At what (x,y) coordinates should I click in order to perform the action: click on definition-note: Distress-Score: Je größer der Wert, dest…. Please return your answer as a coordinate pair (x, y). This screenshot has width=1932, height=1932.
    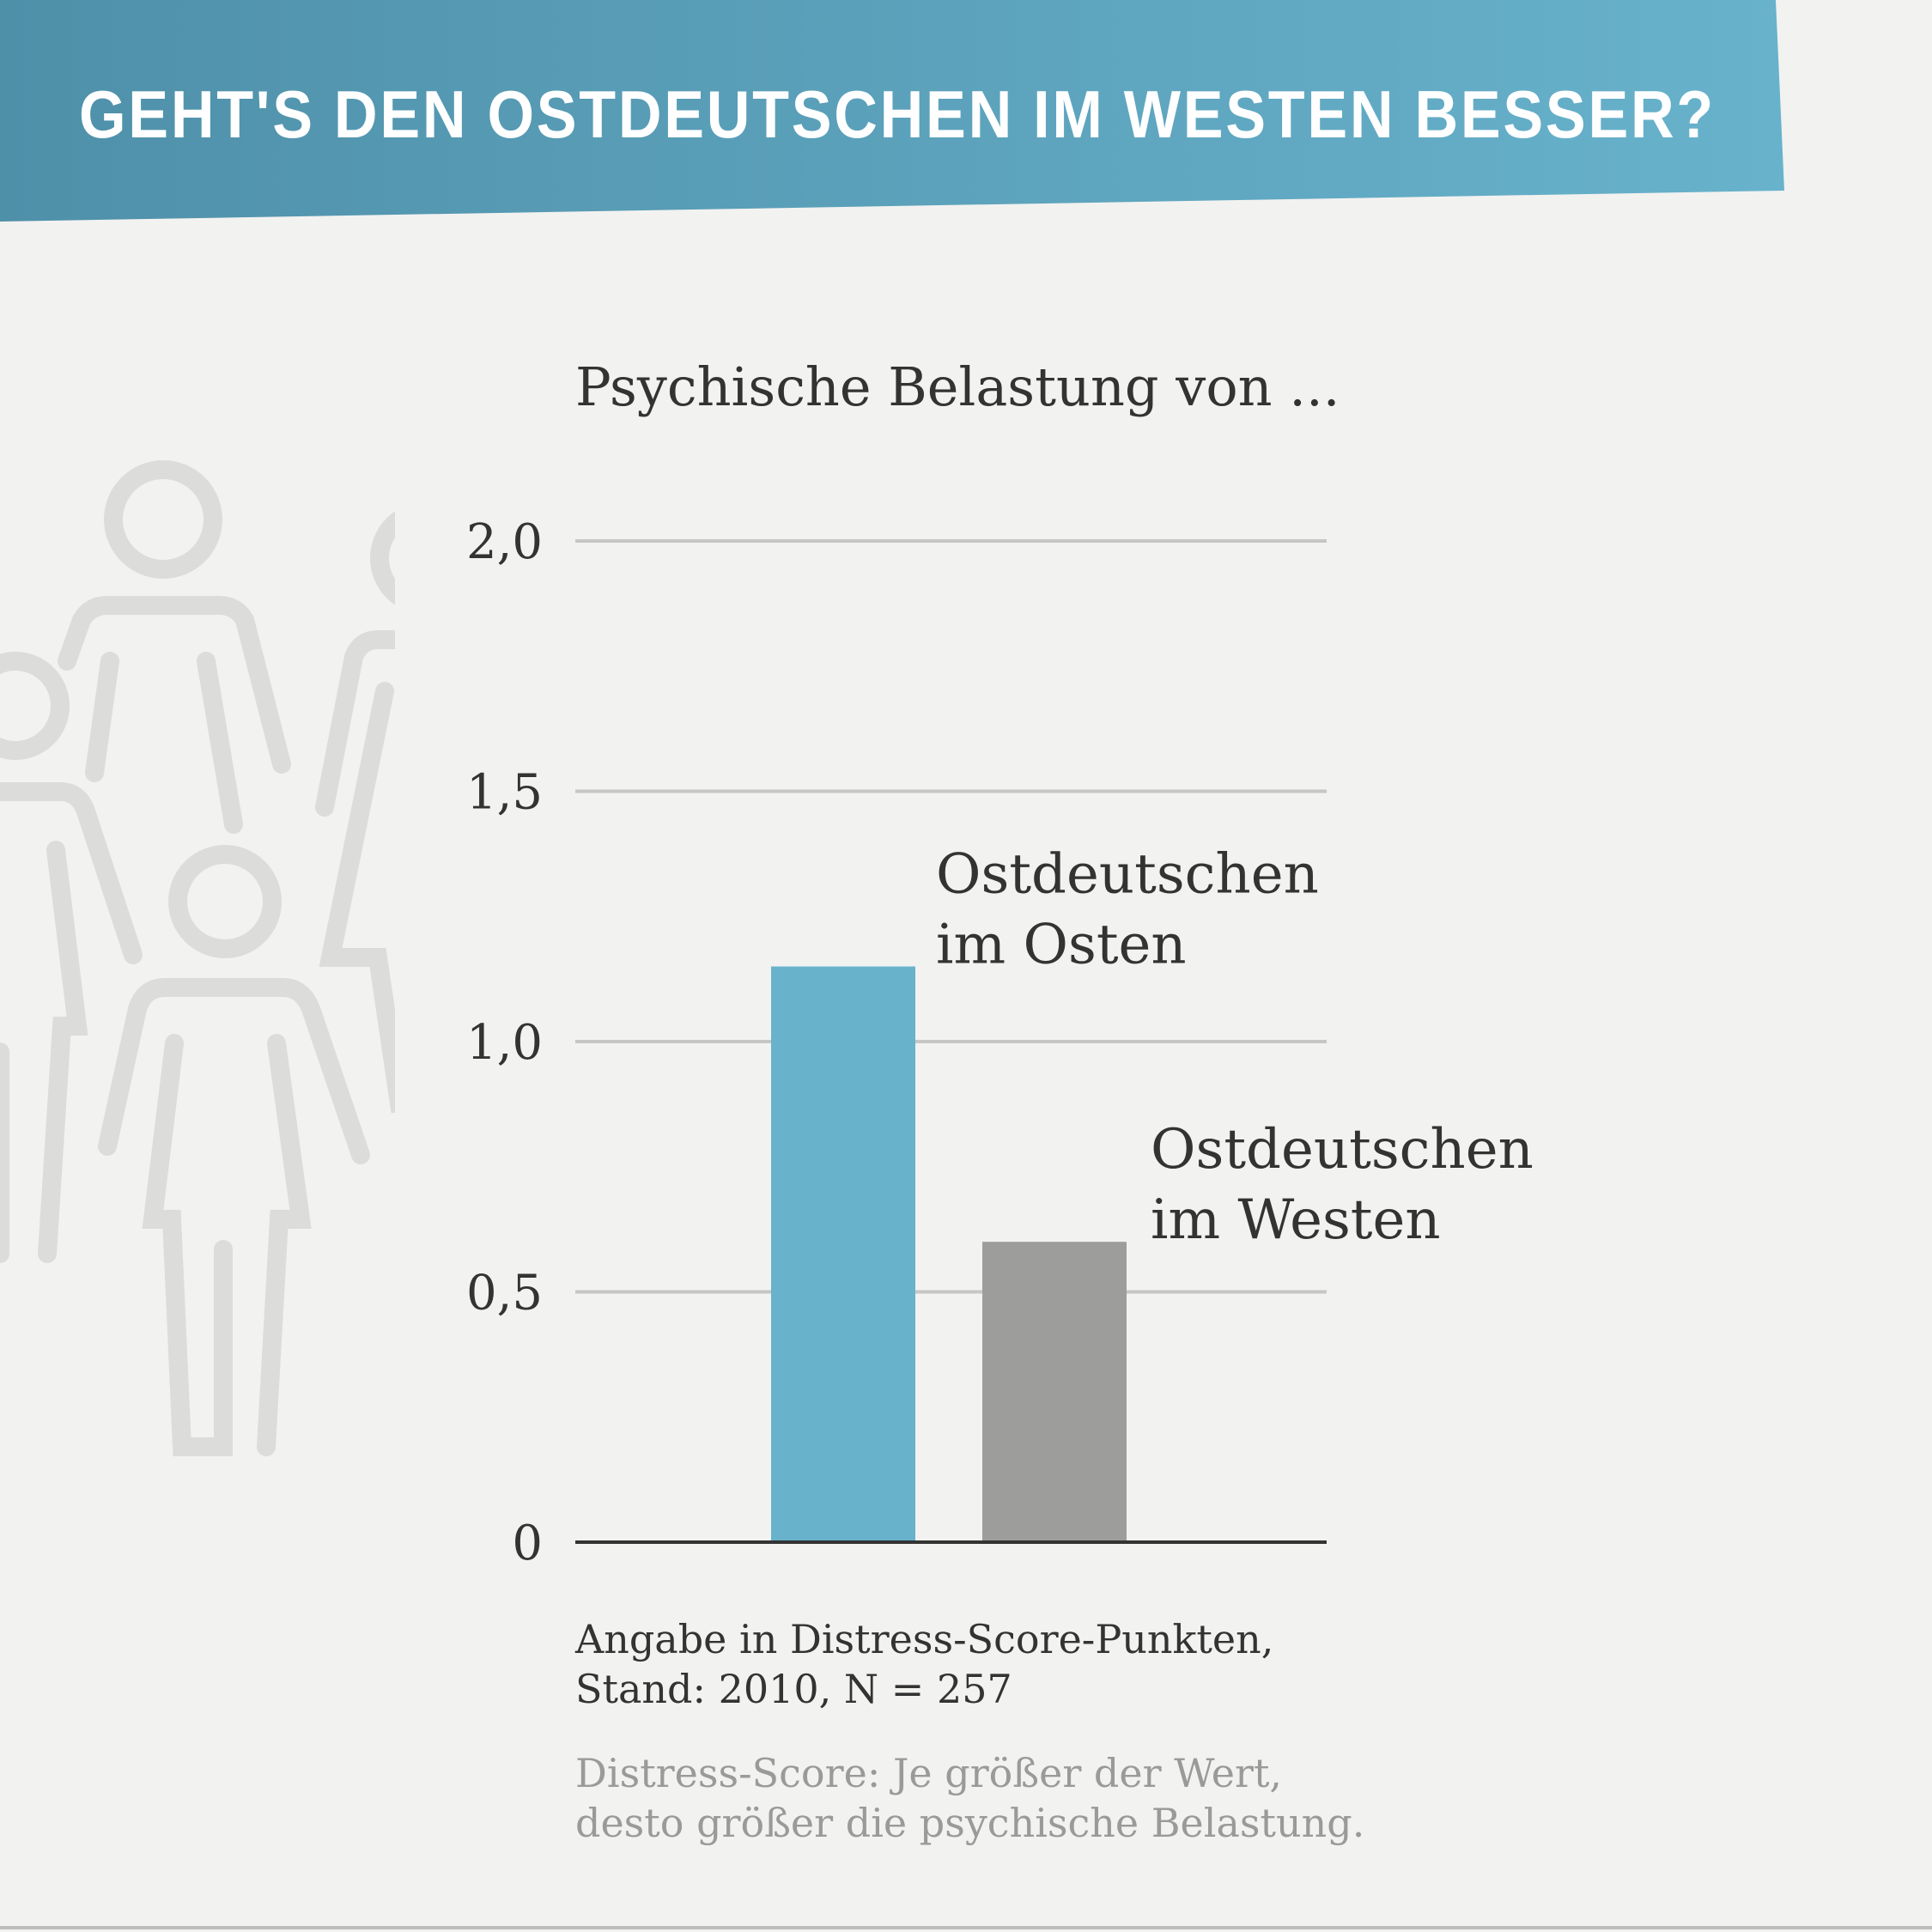
    Looking at the image, I should click on (969, 1798).